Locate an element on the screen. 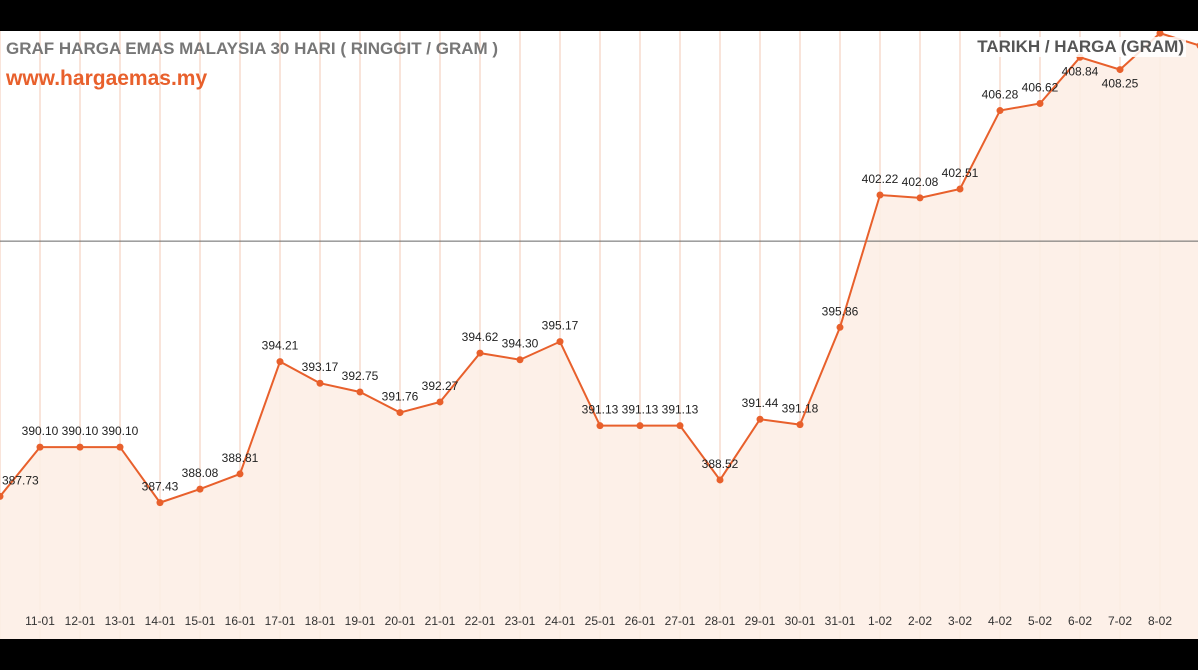  data-label: 392.75 is located at coordinates (360, 376).